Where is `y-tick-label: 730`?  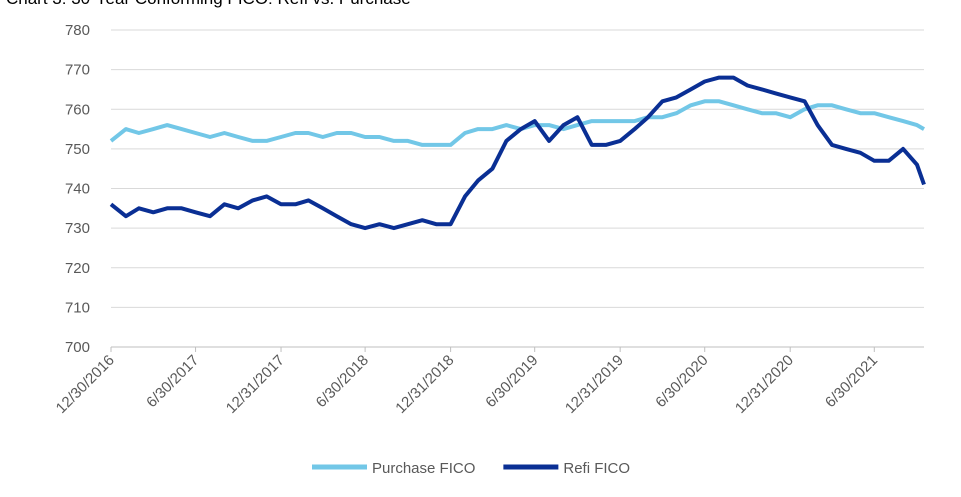 y-tick-label: 730 is located at coordinates (77, 228).